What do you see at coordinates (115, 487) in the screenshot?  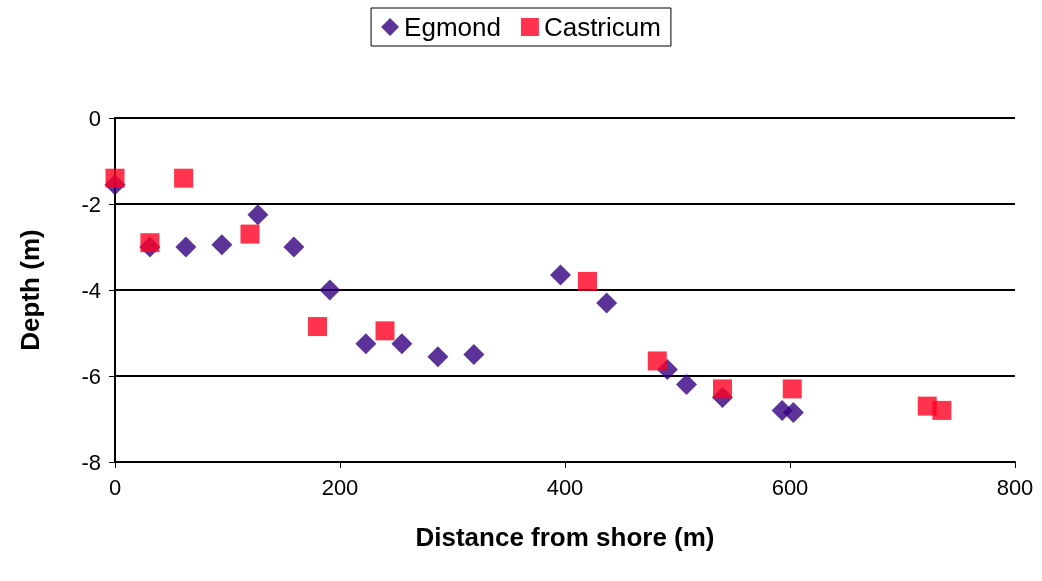 I see `x-tick-label: 0` at bounding box center [115, 487].